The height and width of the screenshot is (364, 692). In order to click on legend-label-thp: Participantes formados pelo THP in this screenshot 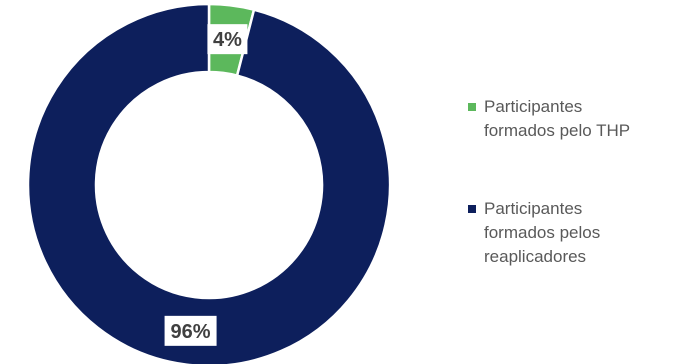, I will do `click(557, 118)`.